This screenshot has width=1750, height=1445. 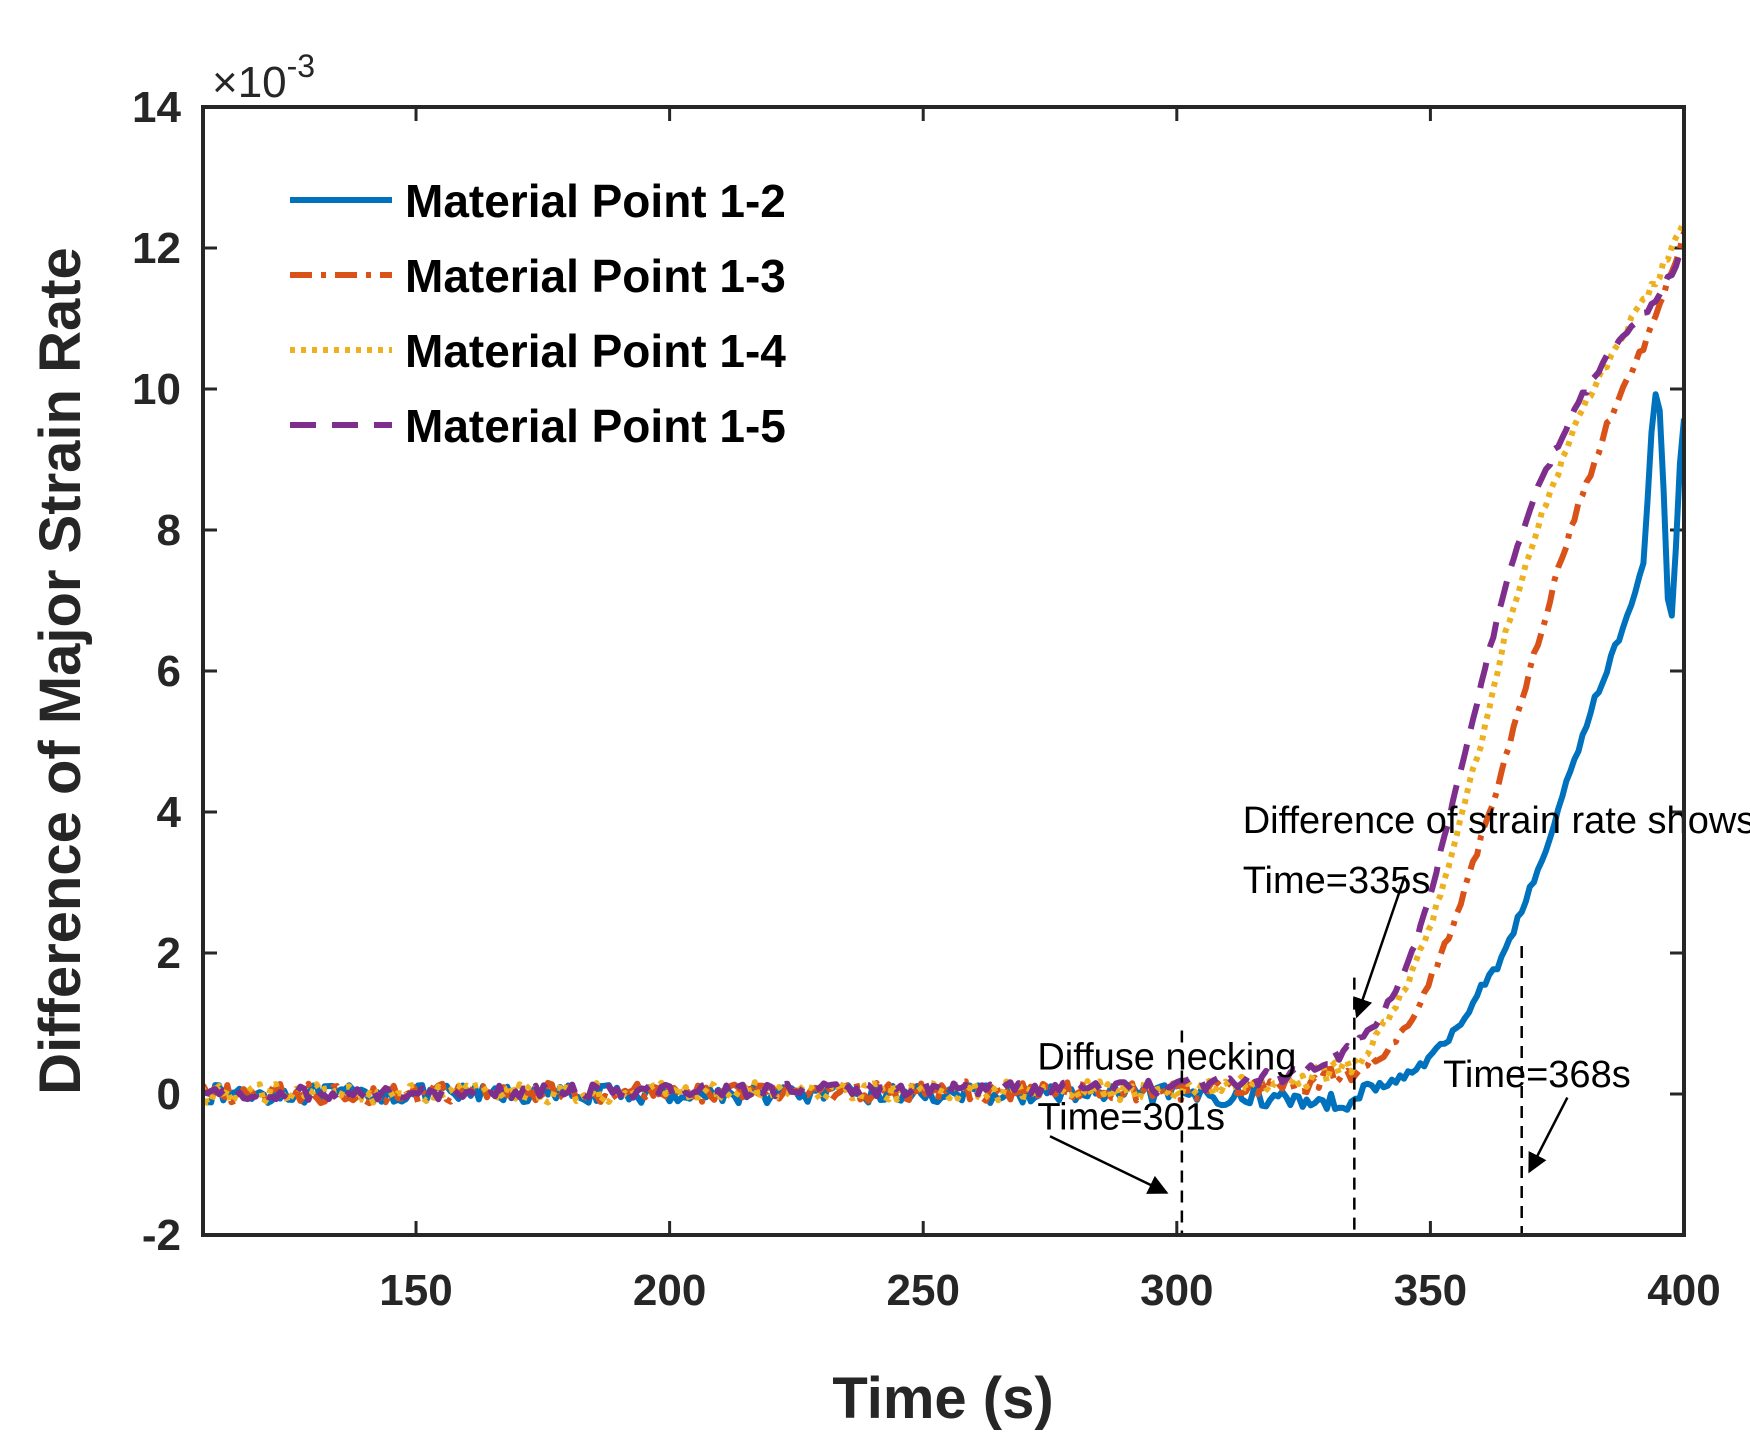 What do you see at coordinates (1166, 1057) in the screenshot?
I see `annotation-text: Diffuse necking` at bounding box center [1166, 1057].